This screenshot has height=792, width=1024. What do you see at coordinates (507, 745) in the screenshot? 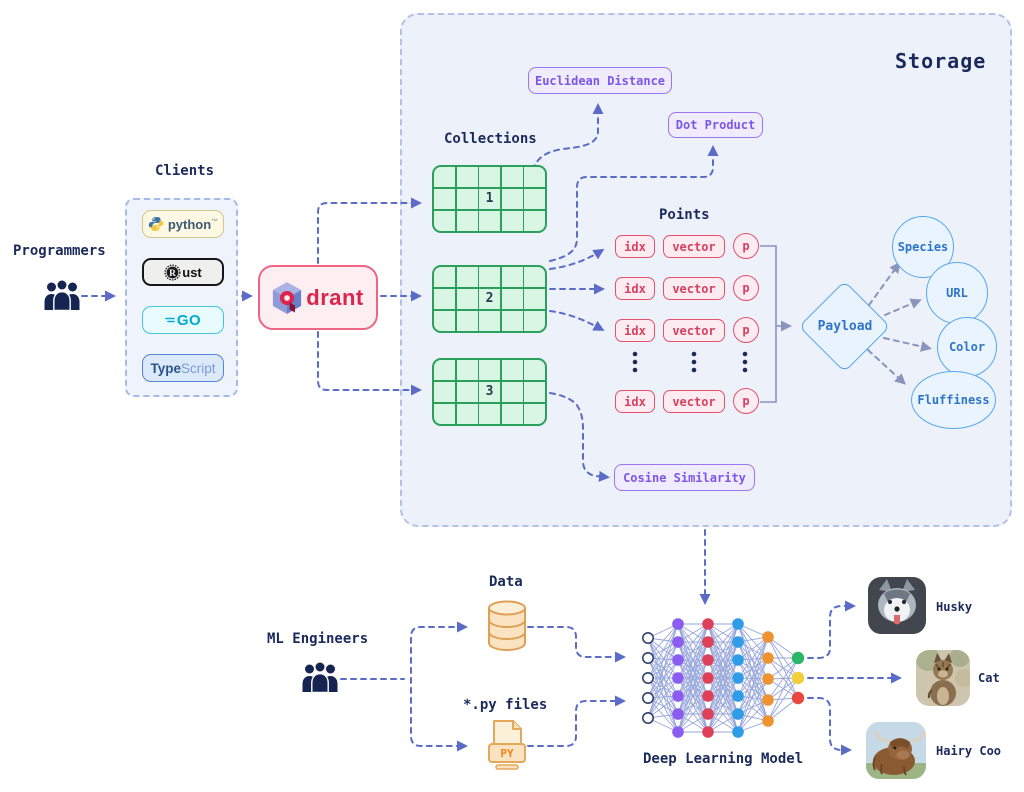
I see `py-file-icon: PY` at bounding box center [507, 745].